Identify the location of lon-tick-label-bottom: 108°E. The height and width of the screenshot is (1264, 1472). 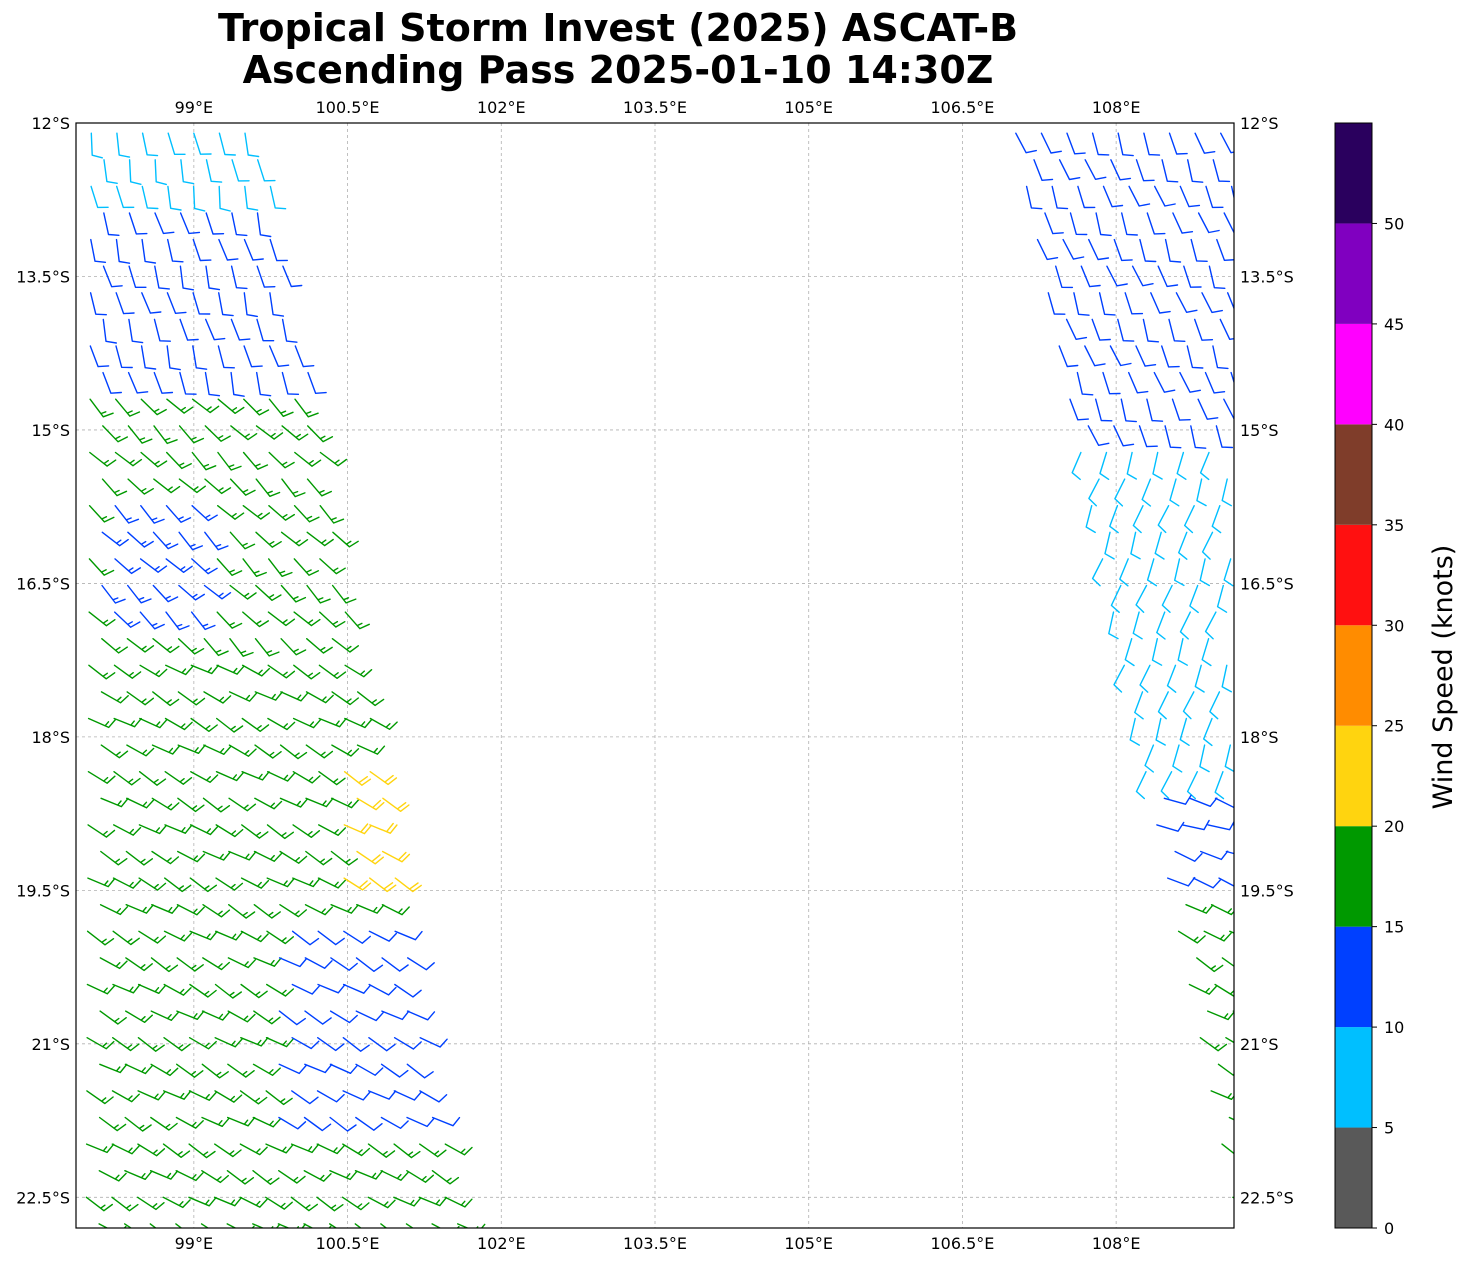
(1116, 1243).